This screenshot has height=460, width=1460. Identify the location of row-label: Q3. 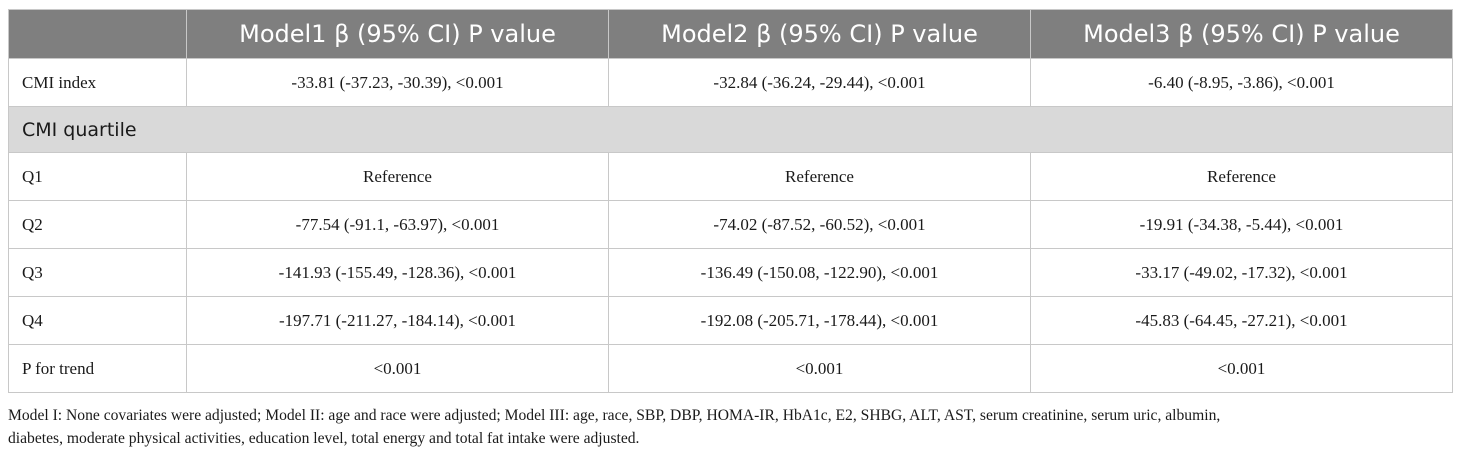
(97, 272).